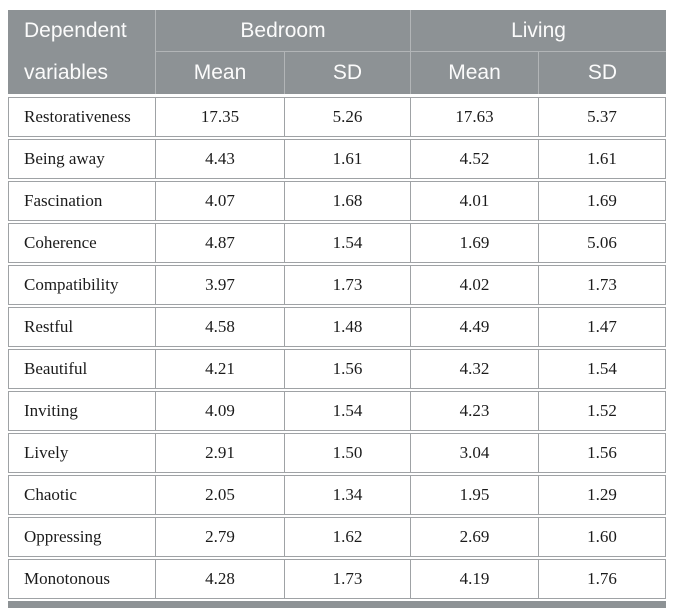  I want to click on header-bedroom-mean: Mean, so click(220, 73).